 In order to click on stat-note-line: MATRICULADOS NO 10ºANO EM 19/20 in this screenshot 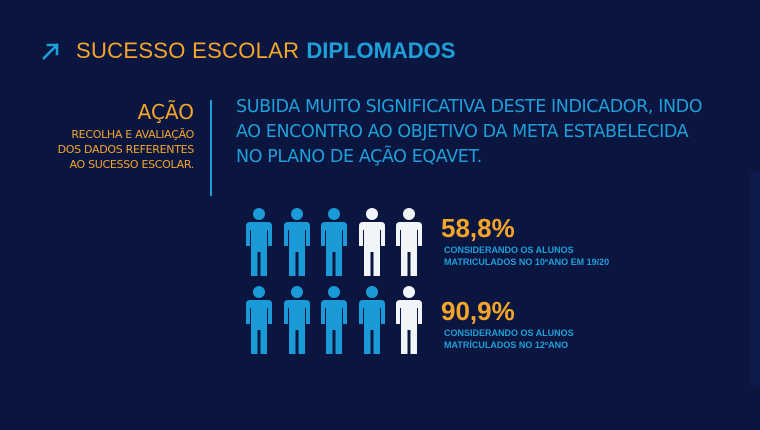, I will do `click(527, 262)`.